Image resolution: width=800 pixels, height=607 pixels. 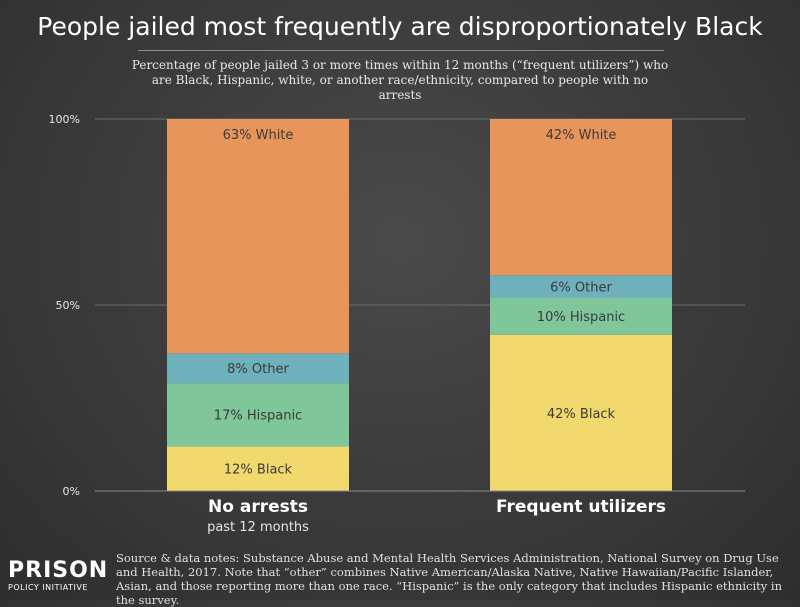 I want to click on bar-frequent-utilizers-black, so click(x=581, y=412).